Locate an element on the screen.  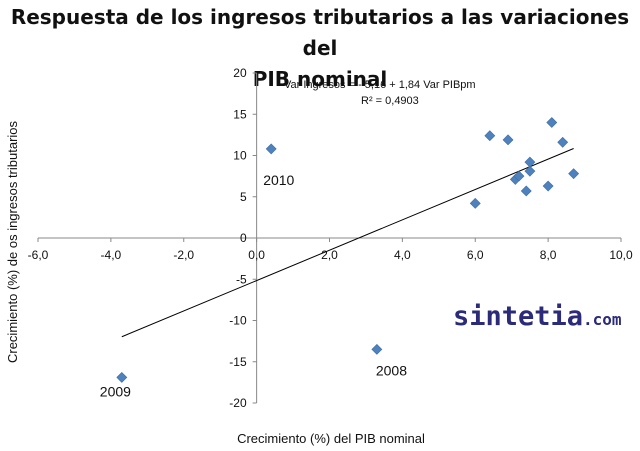
y-tick-label: 15 is located at coordinates (240, 114).